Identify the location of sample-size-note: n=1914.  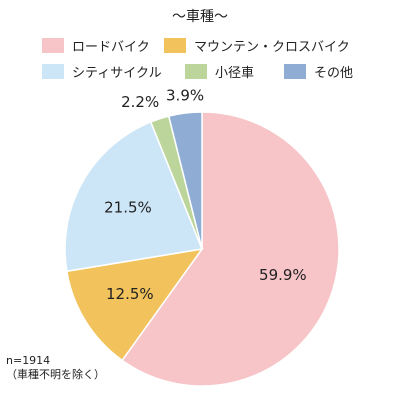
(28, 360).